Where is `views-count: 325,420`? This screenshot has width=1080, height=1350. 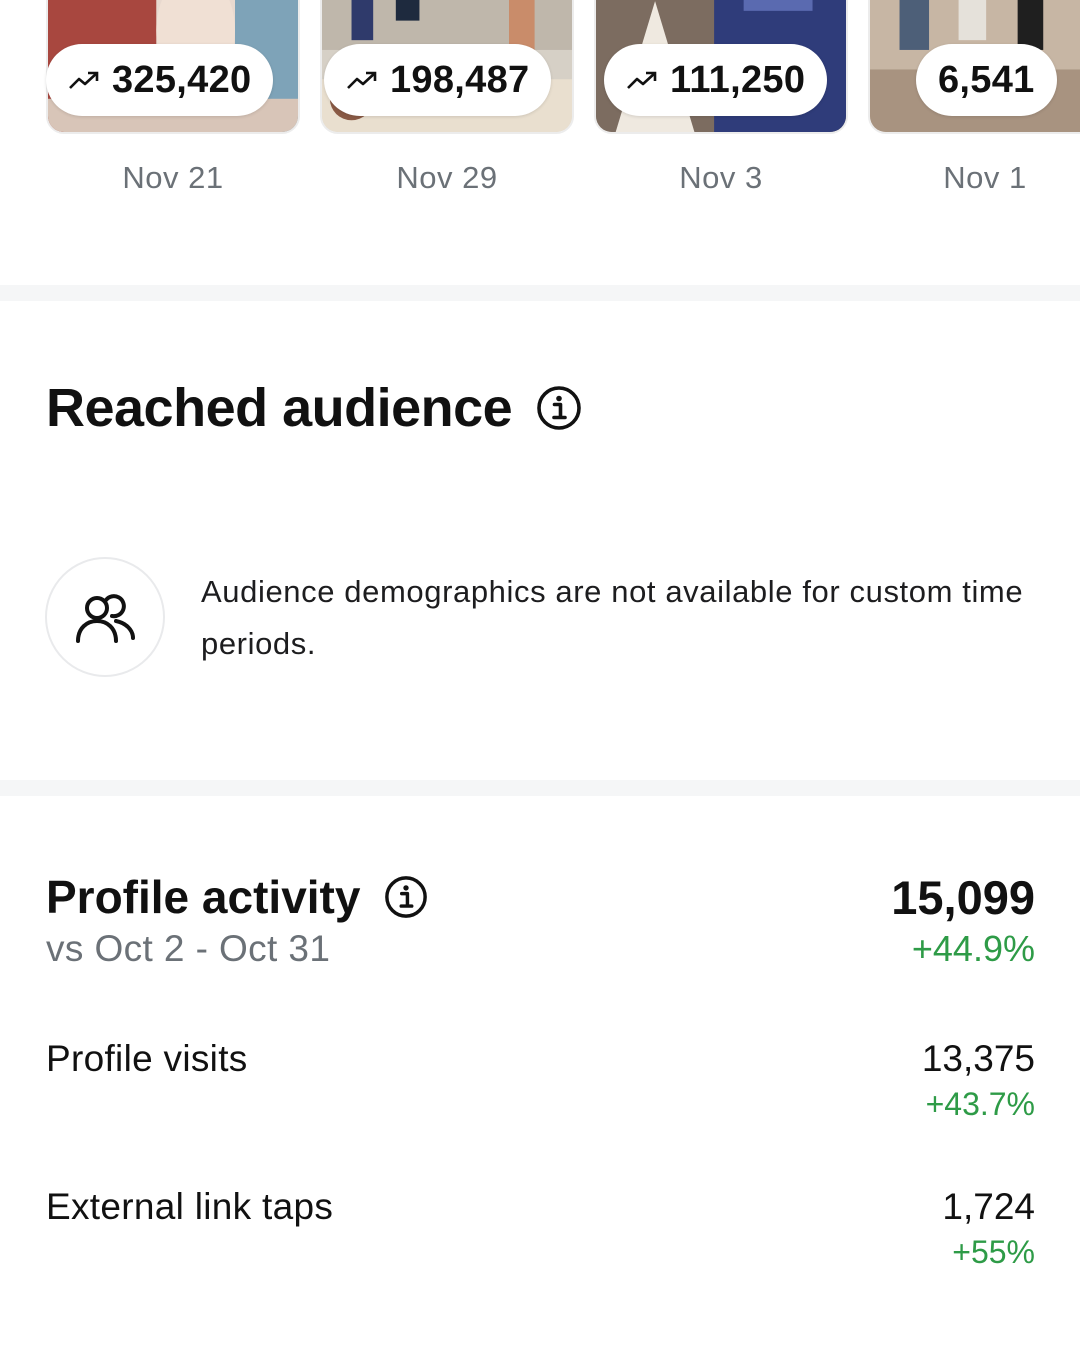 views-count: 325,420 is located at coordinates (182, 79).